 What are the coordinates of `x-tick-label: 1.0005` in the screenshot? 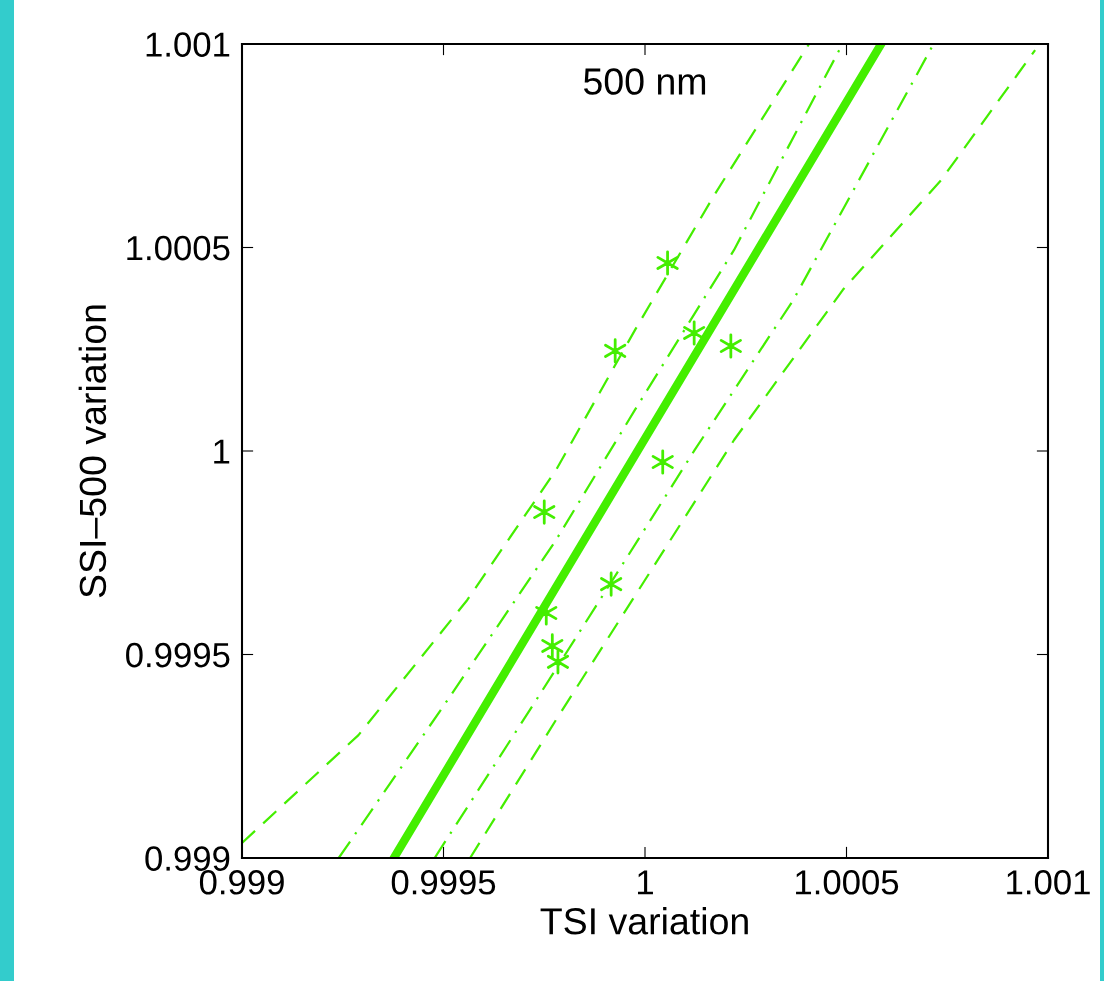 It's located at (847, 882).